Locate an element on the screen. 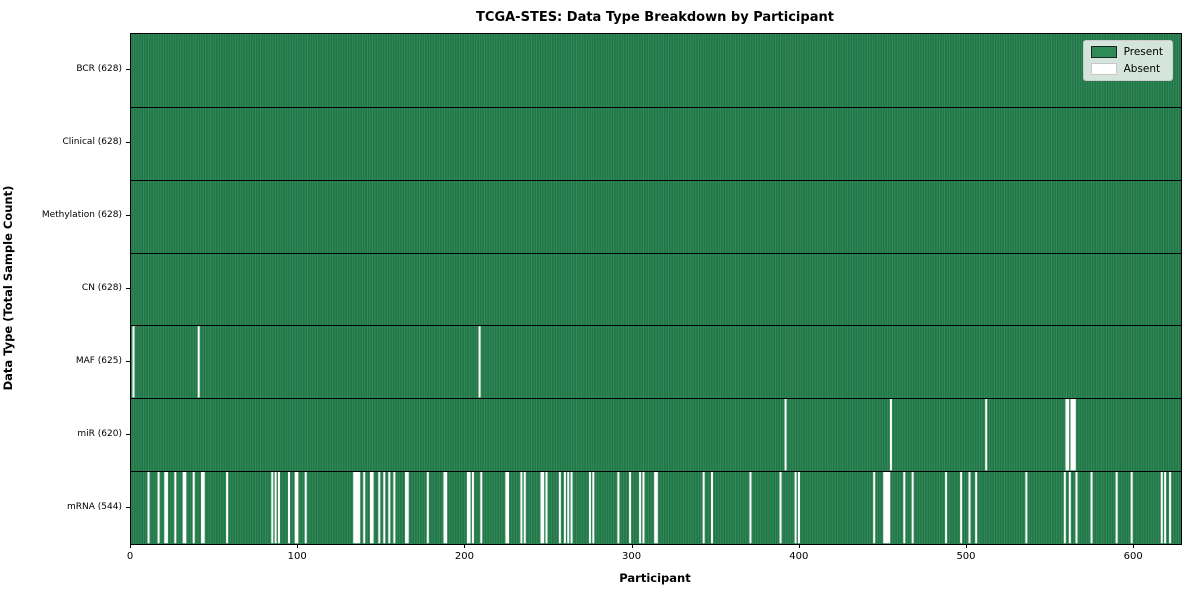 The width and height of the screenshot is (1200, 600). legend-label-present: Present is located at coordinates (1143, 52).